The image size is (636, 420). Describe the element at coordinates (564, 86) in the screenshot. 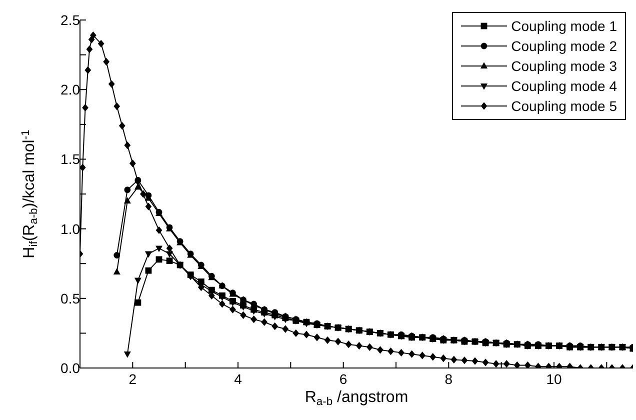

I see `legend-label: Coupling mode 4` at that location.